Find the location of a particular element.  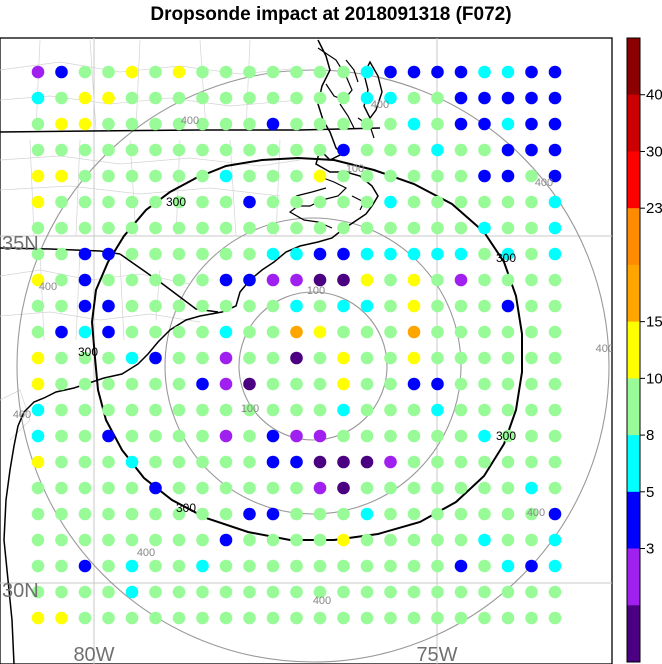

contour-label-300-ne: 300 is located at coordinates (506, 258).